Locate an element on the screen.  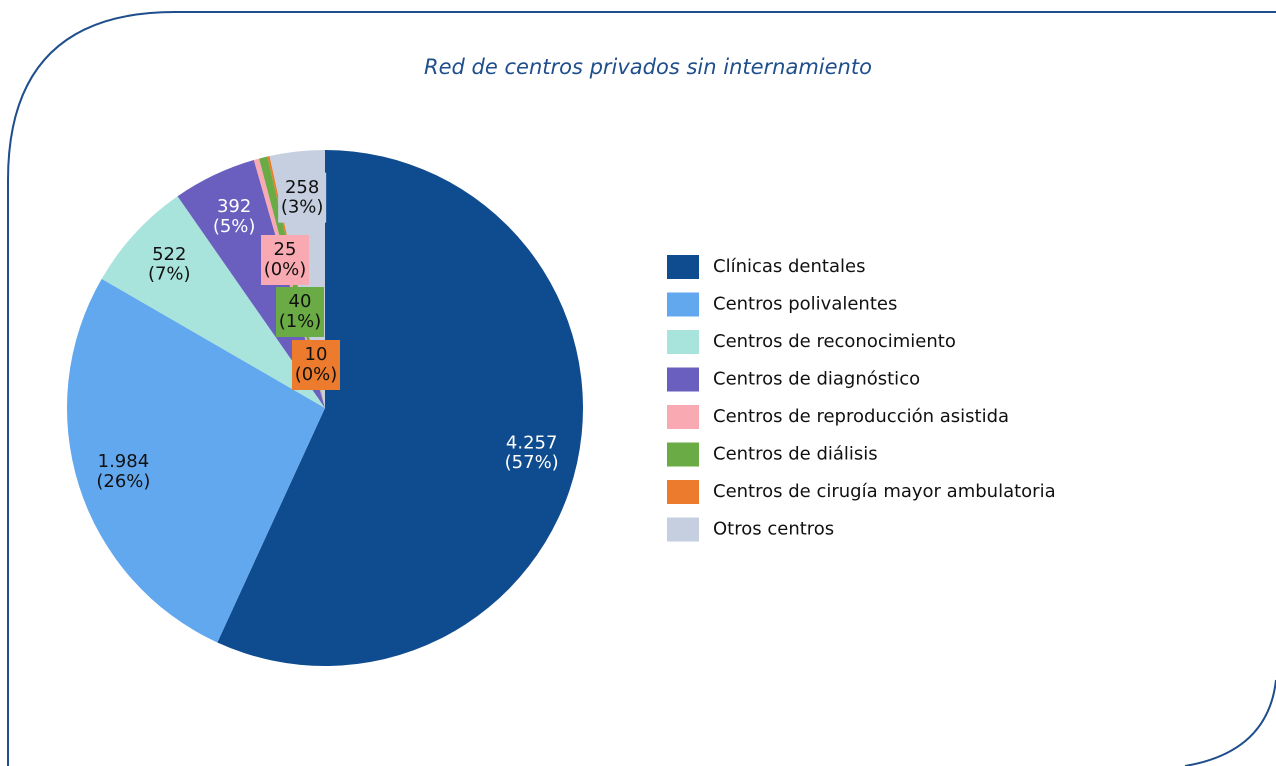
value-label: 1.984 is located at coordinates (124, 461).